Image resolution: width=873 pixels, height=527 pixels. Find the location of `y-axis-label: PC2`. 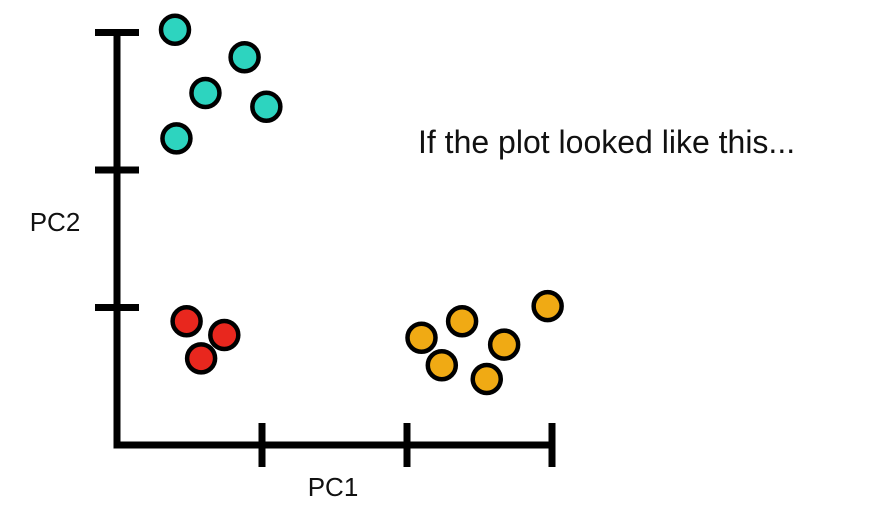

y-axis-label: PC2 is located at coordinates (55, 222).